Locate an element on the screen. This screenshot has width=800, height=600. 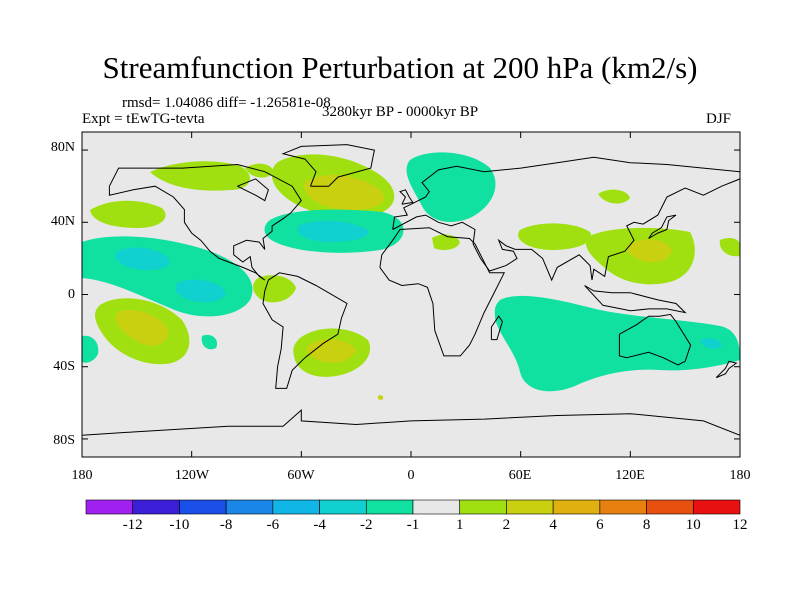
season-label: DJF is located at coordinates (719, 119).